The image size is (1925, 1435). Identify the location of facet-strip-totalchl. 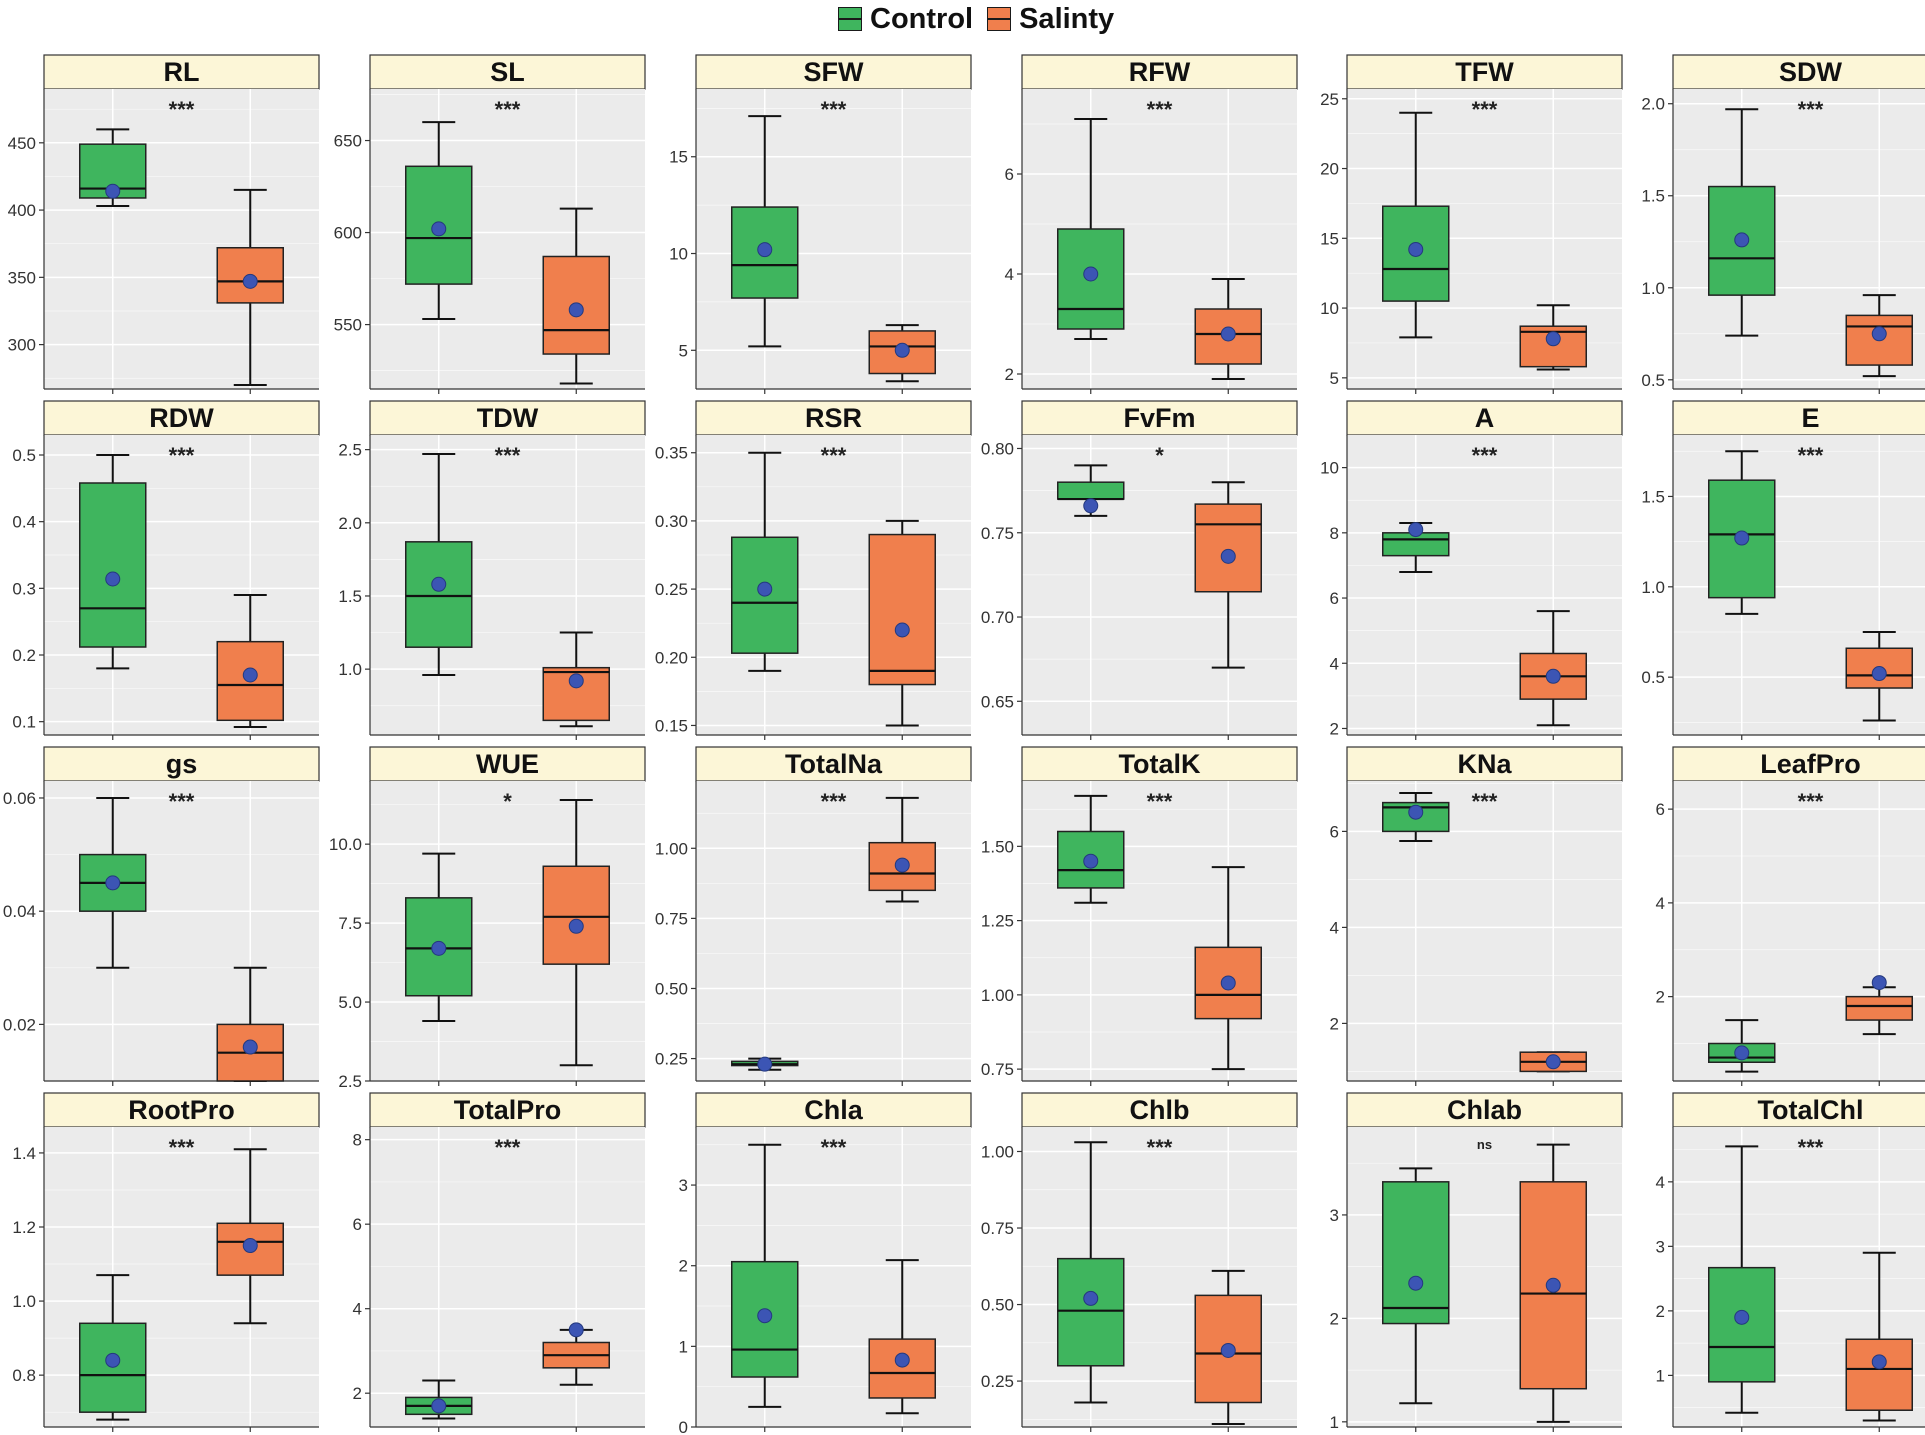
(1798, 1110).